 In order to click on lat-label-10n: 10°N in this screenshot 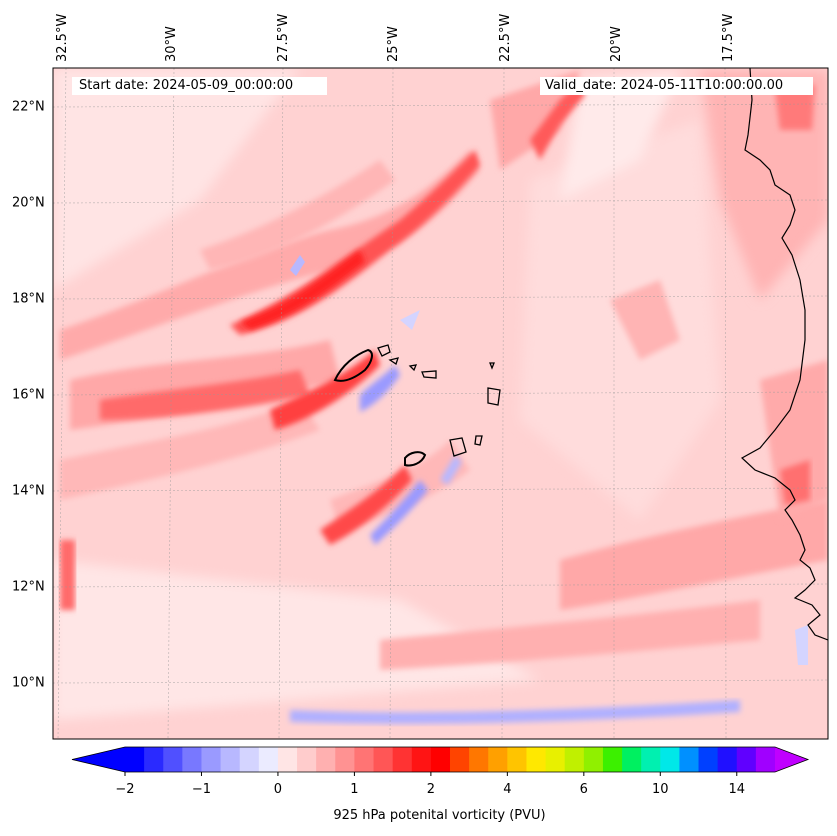, I will do `click(28, 683)`.